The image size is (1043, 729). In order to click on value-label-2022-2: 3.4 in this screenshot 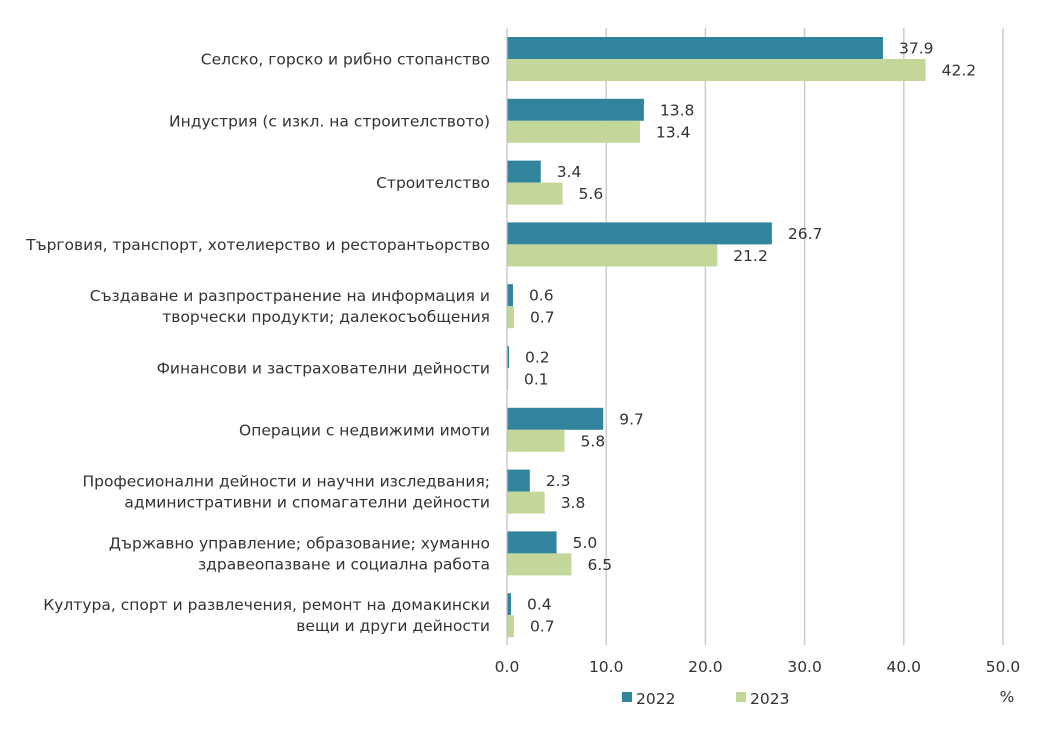, I will do `click(569, 172)`.